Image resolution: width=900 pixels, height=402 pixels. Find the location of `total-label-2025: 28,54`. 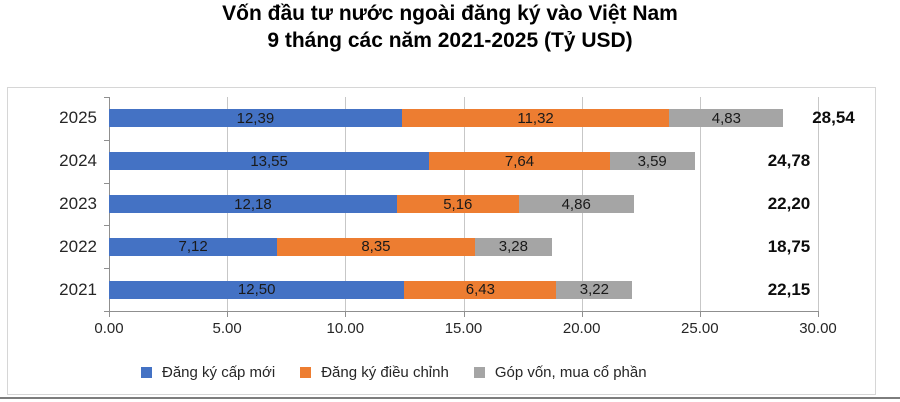

total-label-2025: 28,54 is located at coordinates (833, 118).